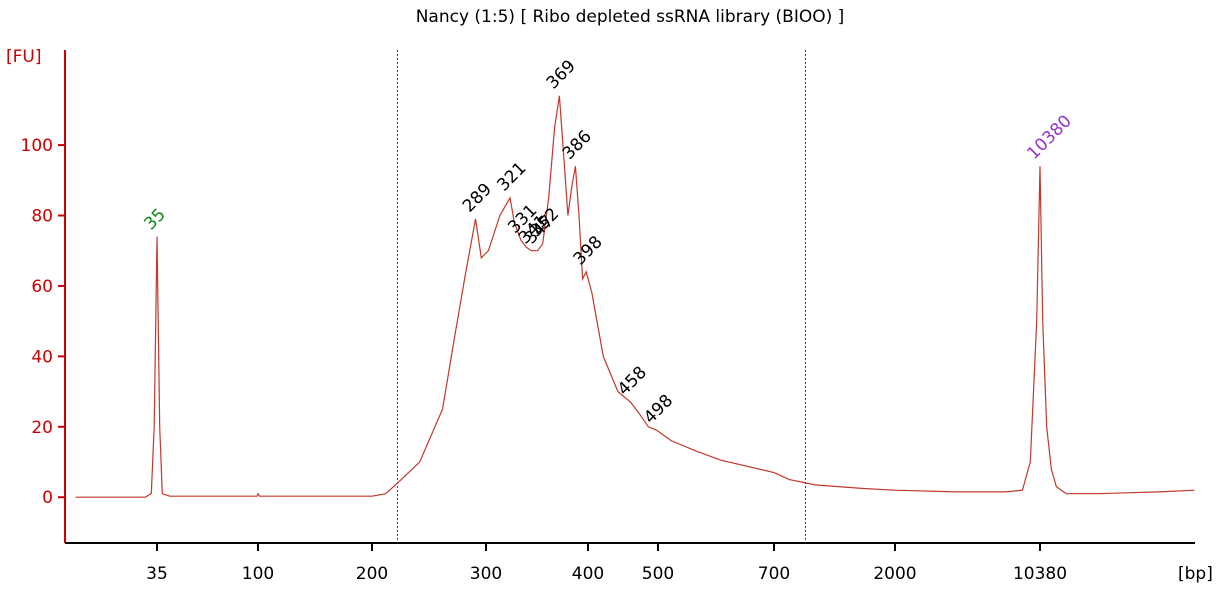 Image resolution: width=1216 pixels, height=594 pixels. I want to click on peak-label: 35, so click(154, 219).